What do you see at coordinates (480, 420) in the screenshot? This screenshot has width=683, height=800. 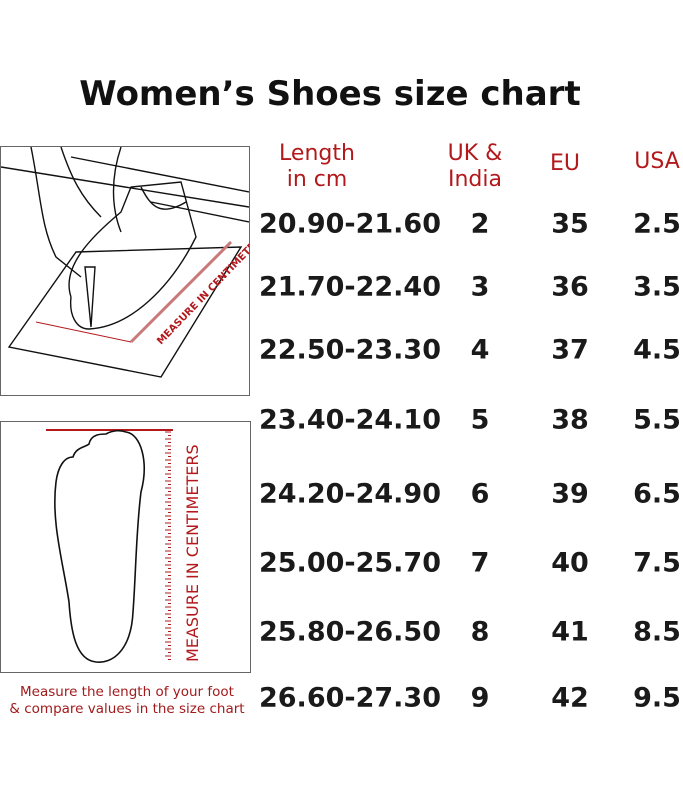 I see `cell-uk: 5` at bounding box center [480, 420].